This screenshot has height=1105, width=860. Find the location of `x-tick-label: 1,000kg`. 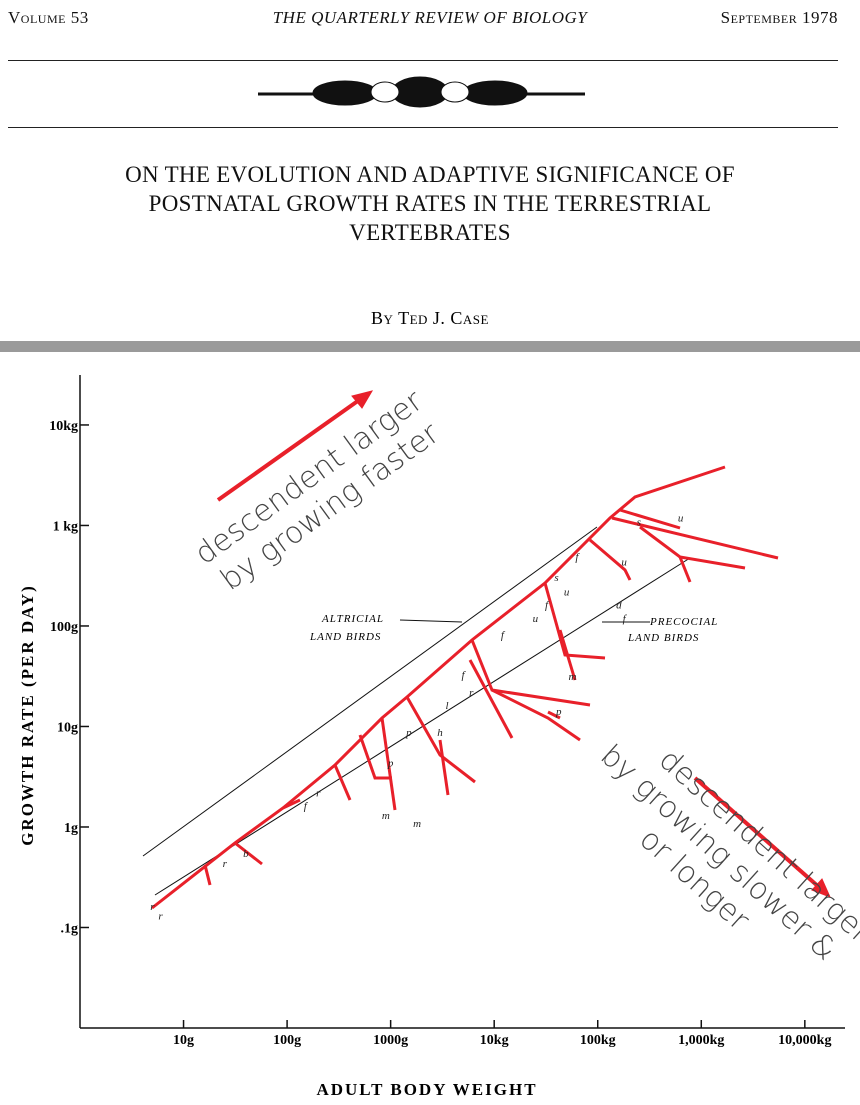

x-tick-label: 1,000kg is located at coordinates (701, 1040).